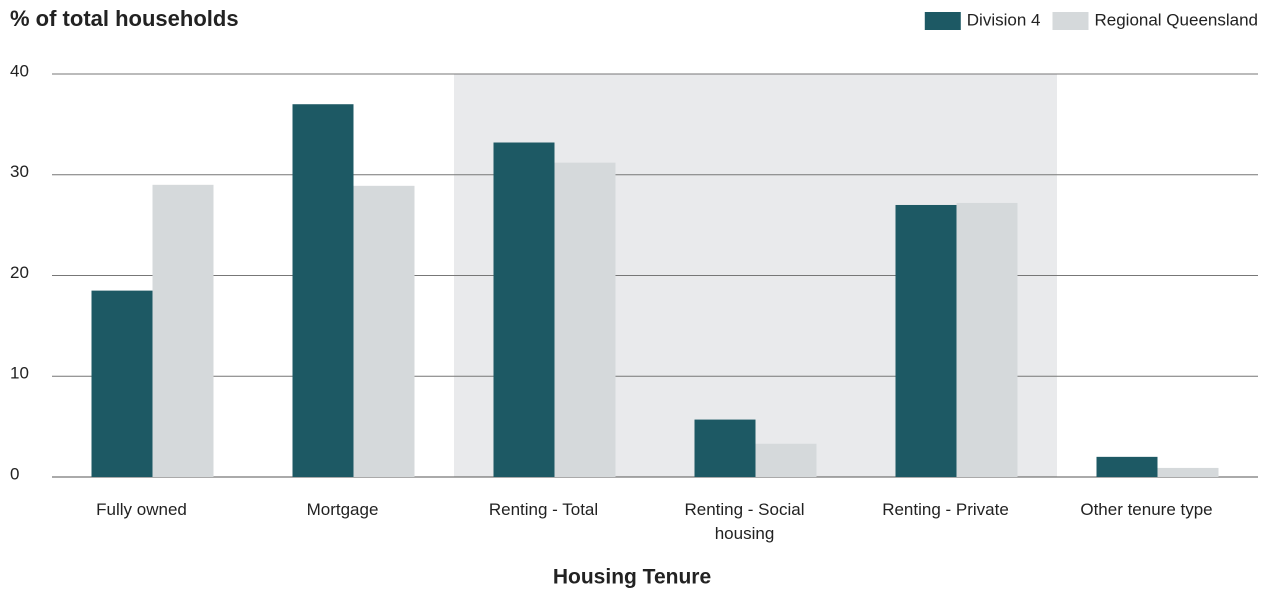  What do you see at coordinates (1146, 509) in the screenshot?
I see `x-tick-label: Other tenure type` at bounding box center [1146, 509].